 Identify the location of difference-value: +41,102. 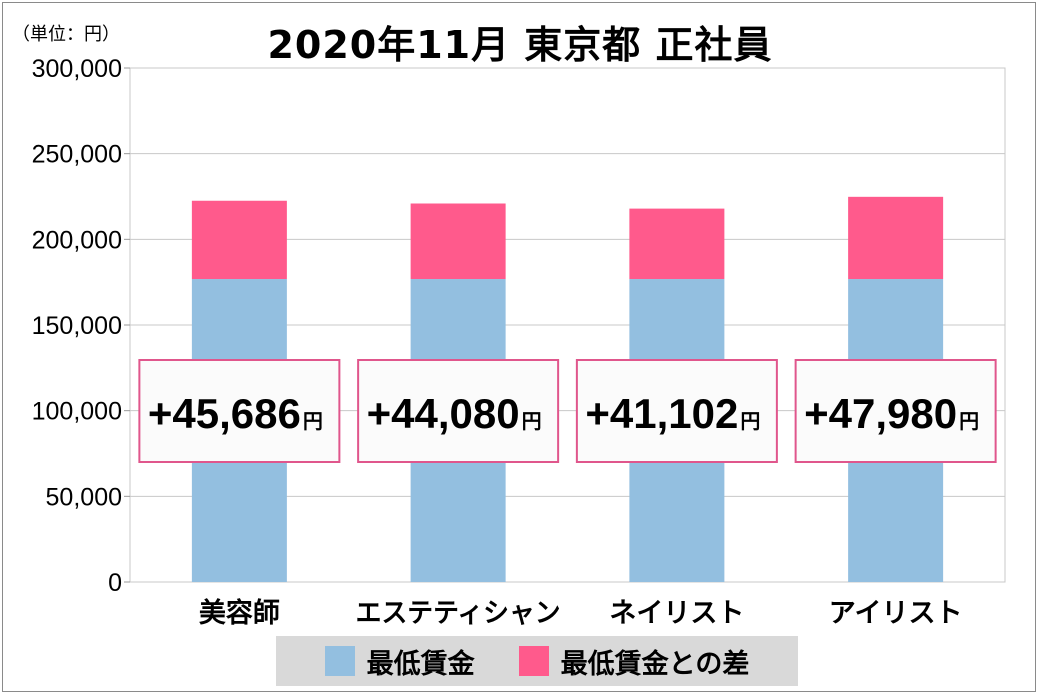
(661, 413).